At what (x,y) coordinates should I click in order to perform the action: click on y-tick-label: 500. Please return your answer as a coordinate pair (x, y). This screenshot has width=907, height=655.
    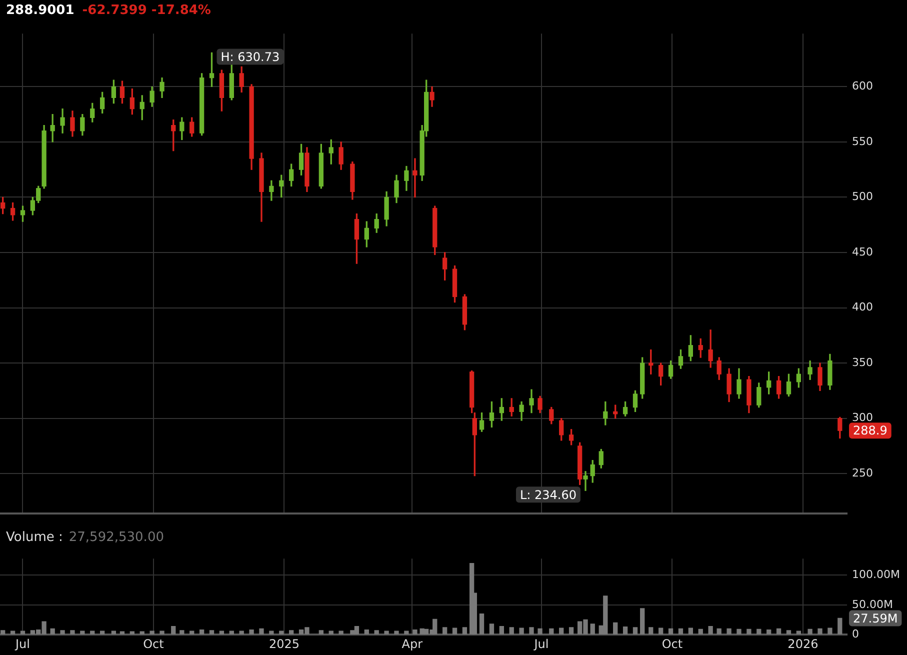
    Looking at the image, I should click on (862, 197).